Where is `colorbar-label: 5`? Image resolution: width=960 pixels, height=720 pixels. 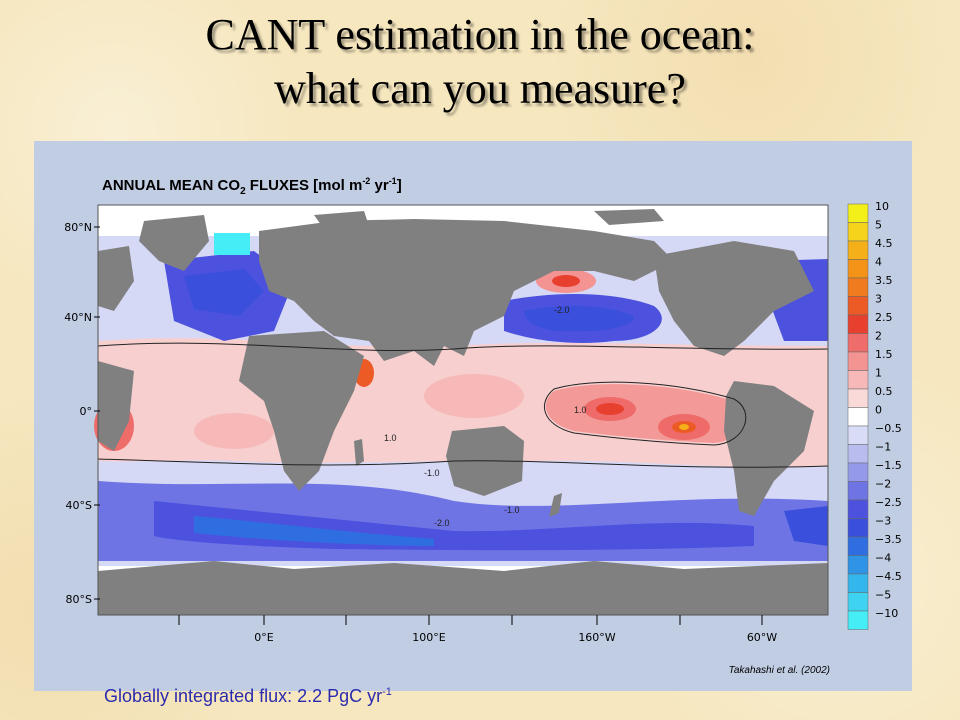 colorbar-label: 5 is located at coordinates (878, 225).